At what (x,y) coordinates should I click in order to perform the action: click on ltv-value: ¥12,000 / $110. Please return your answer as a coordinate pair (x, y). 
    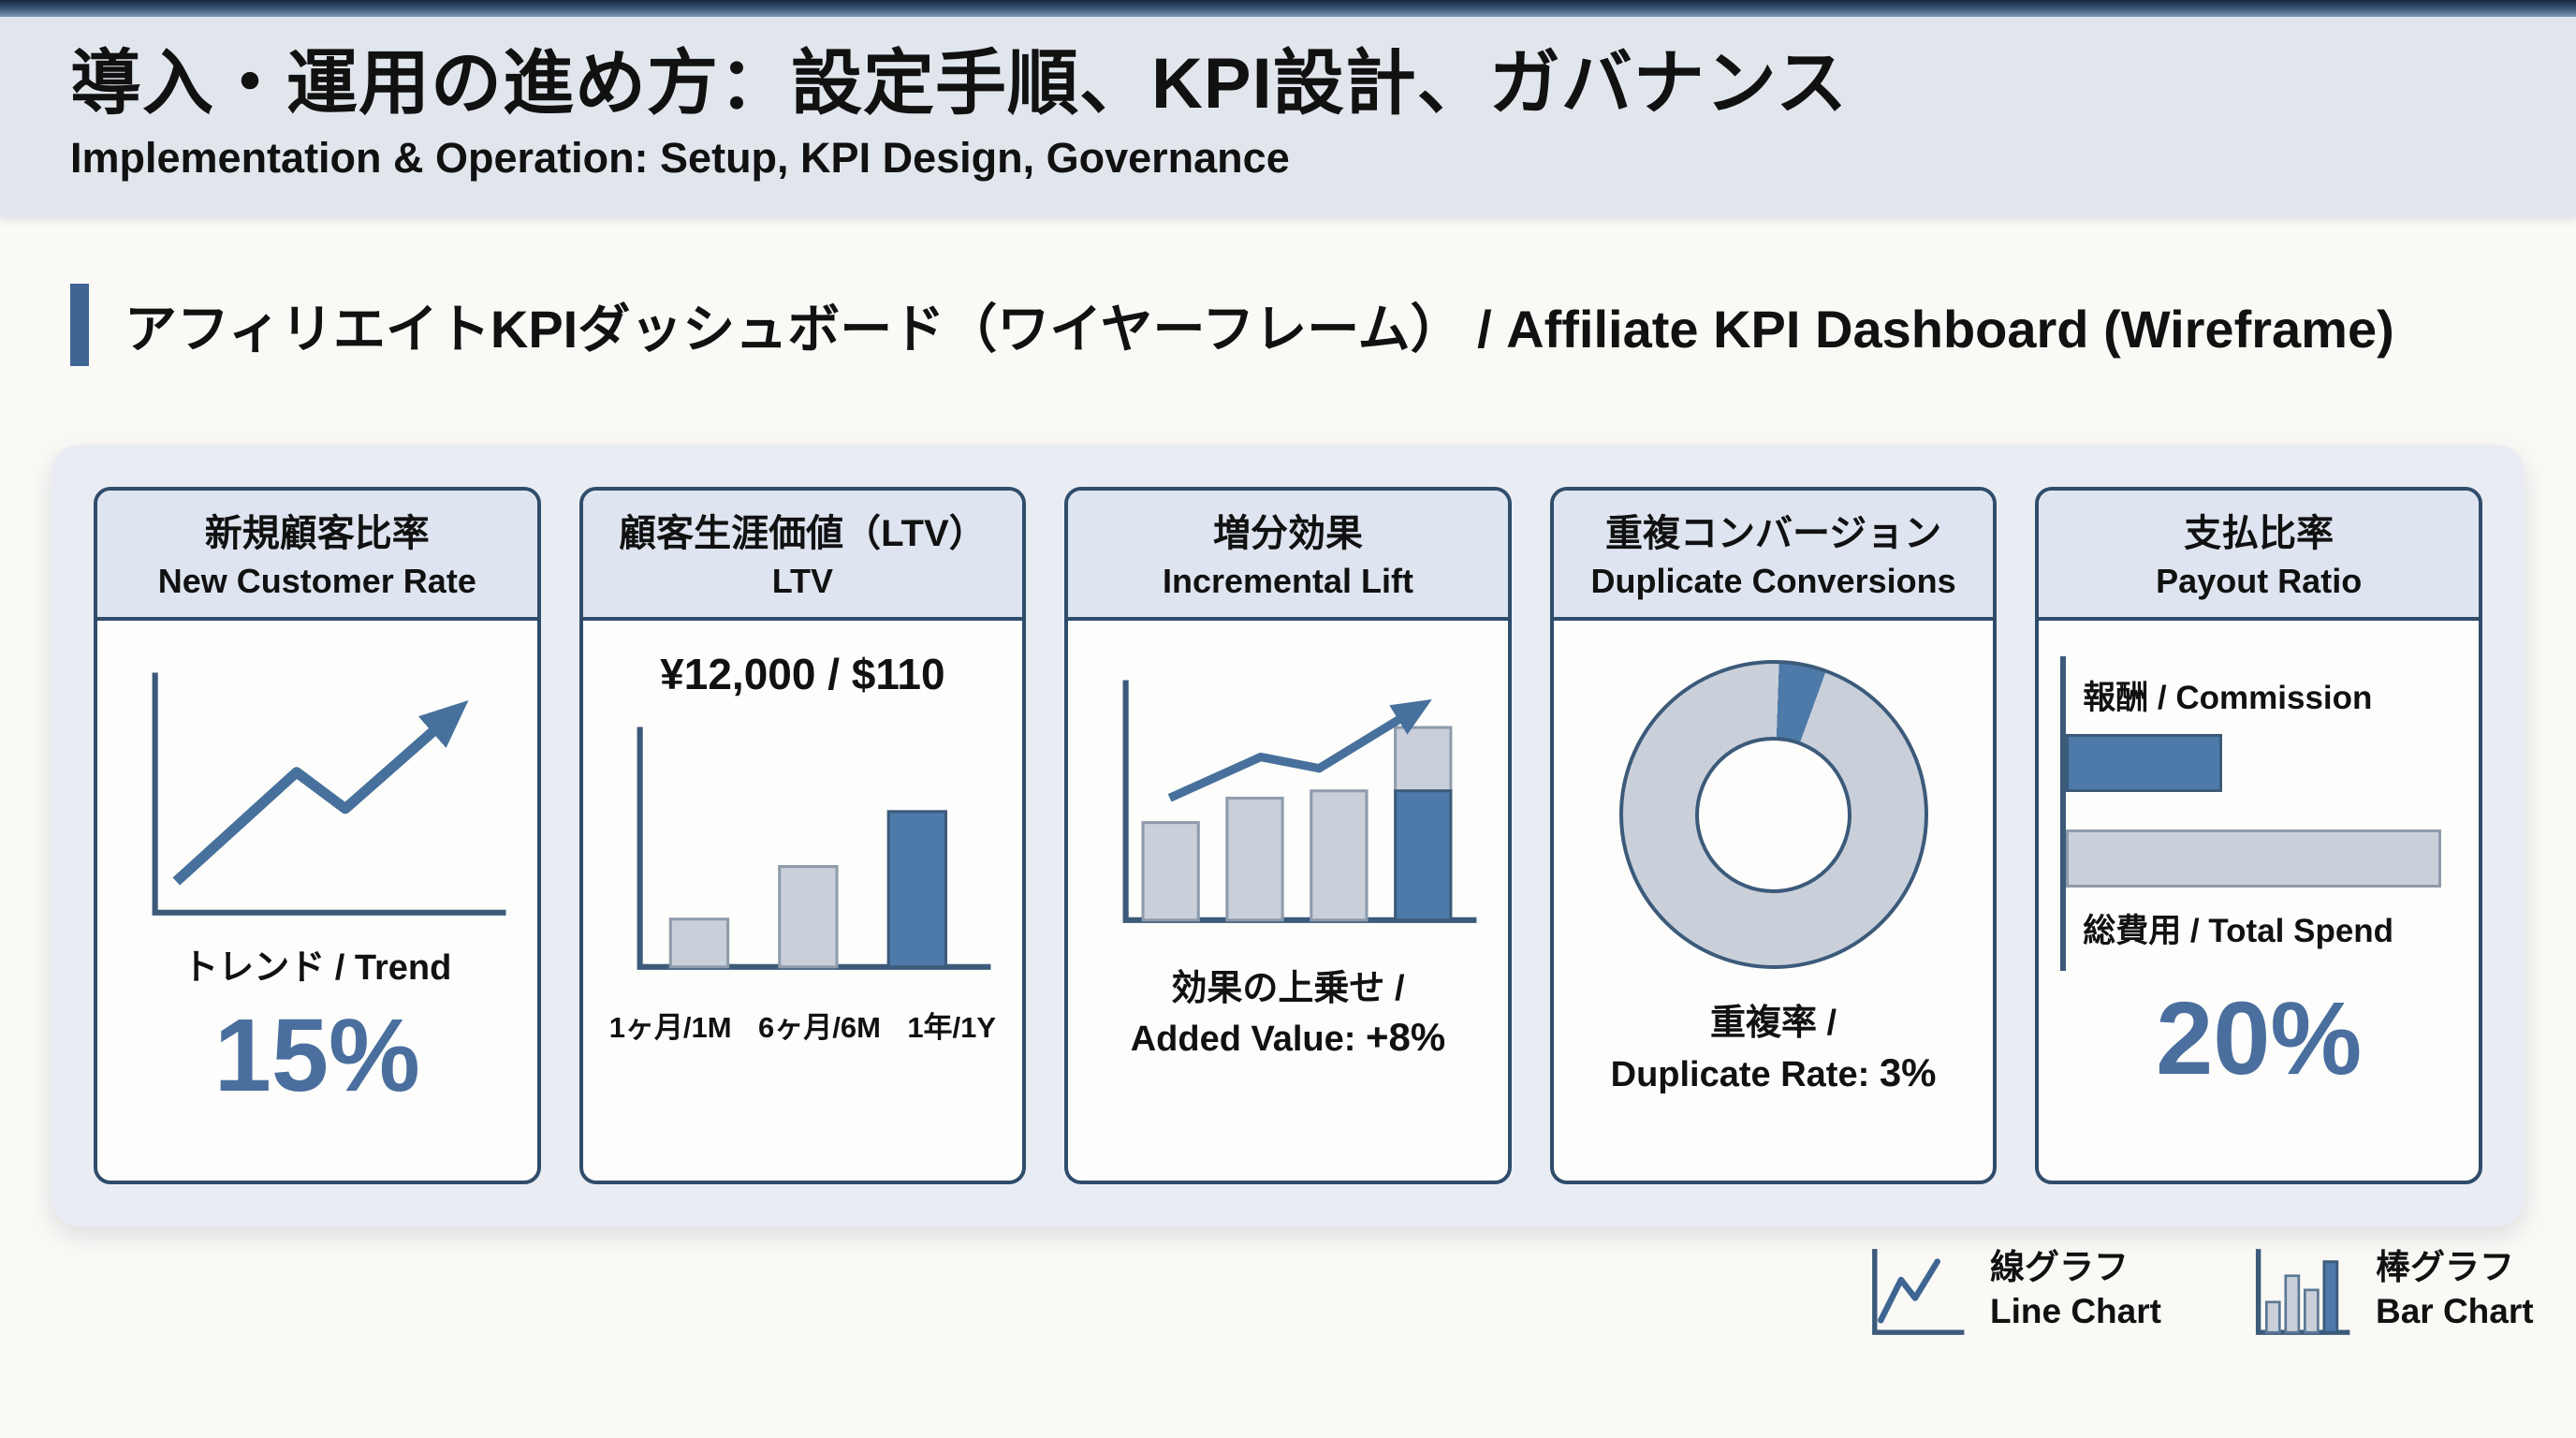
    Looking at the image, I should click on (802, 674).